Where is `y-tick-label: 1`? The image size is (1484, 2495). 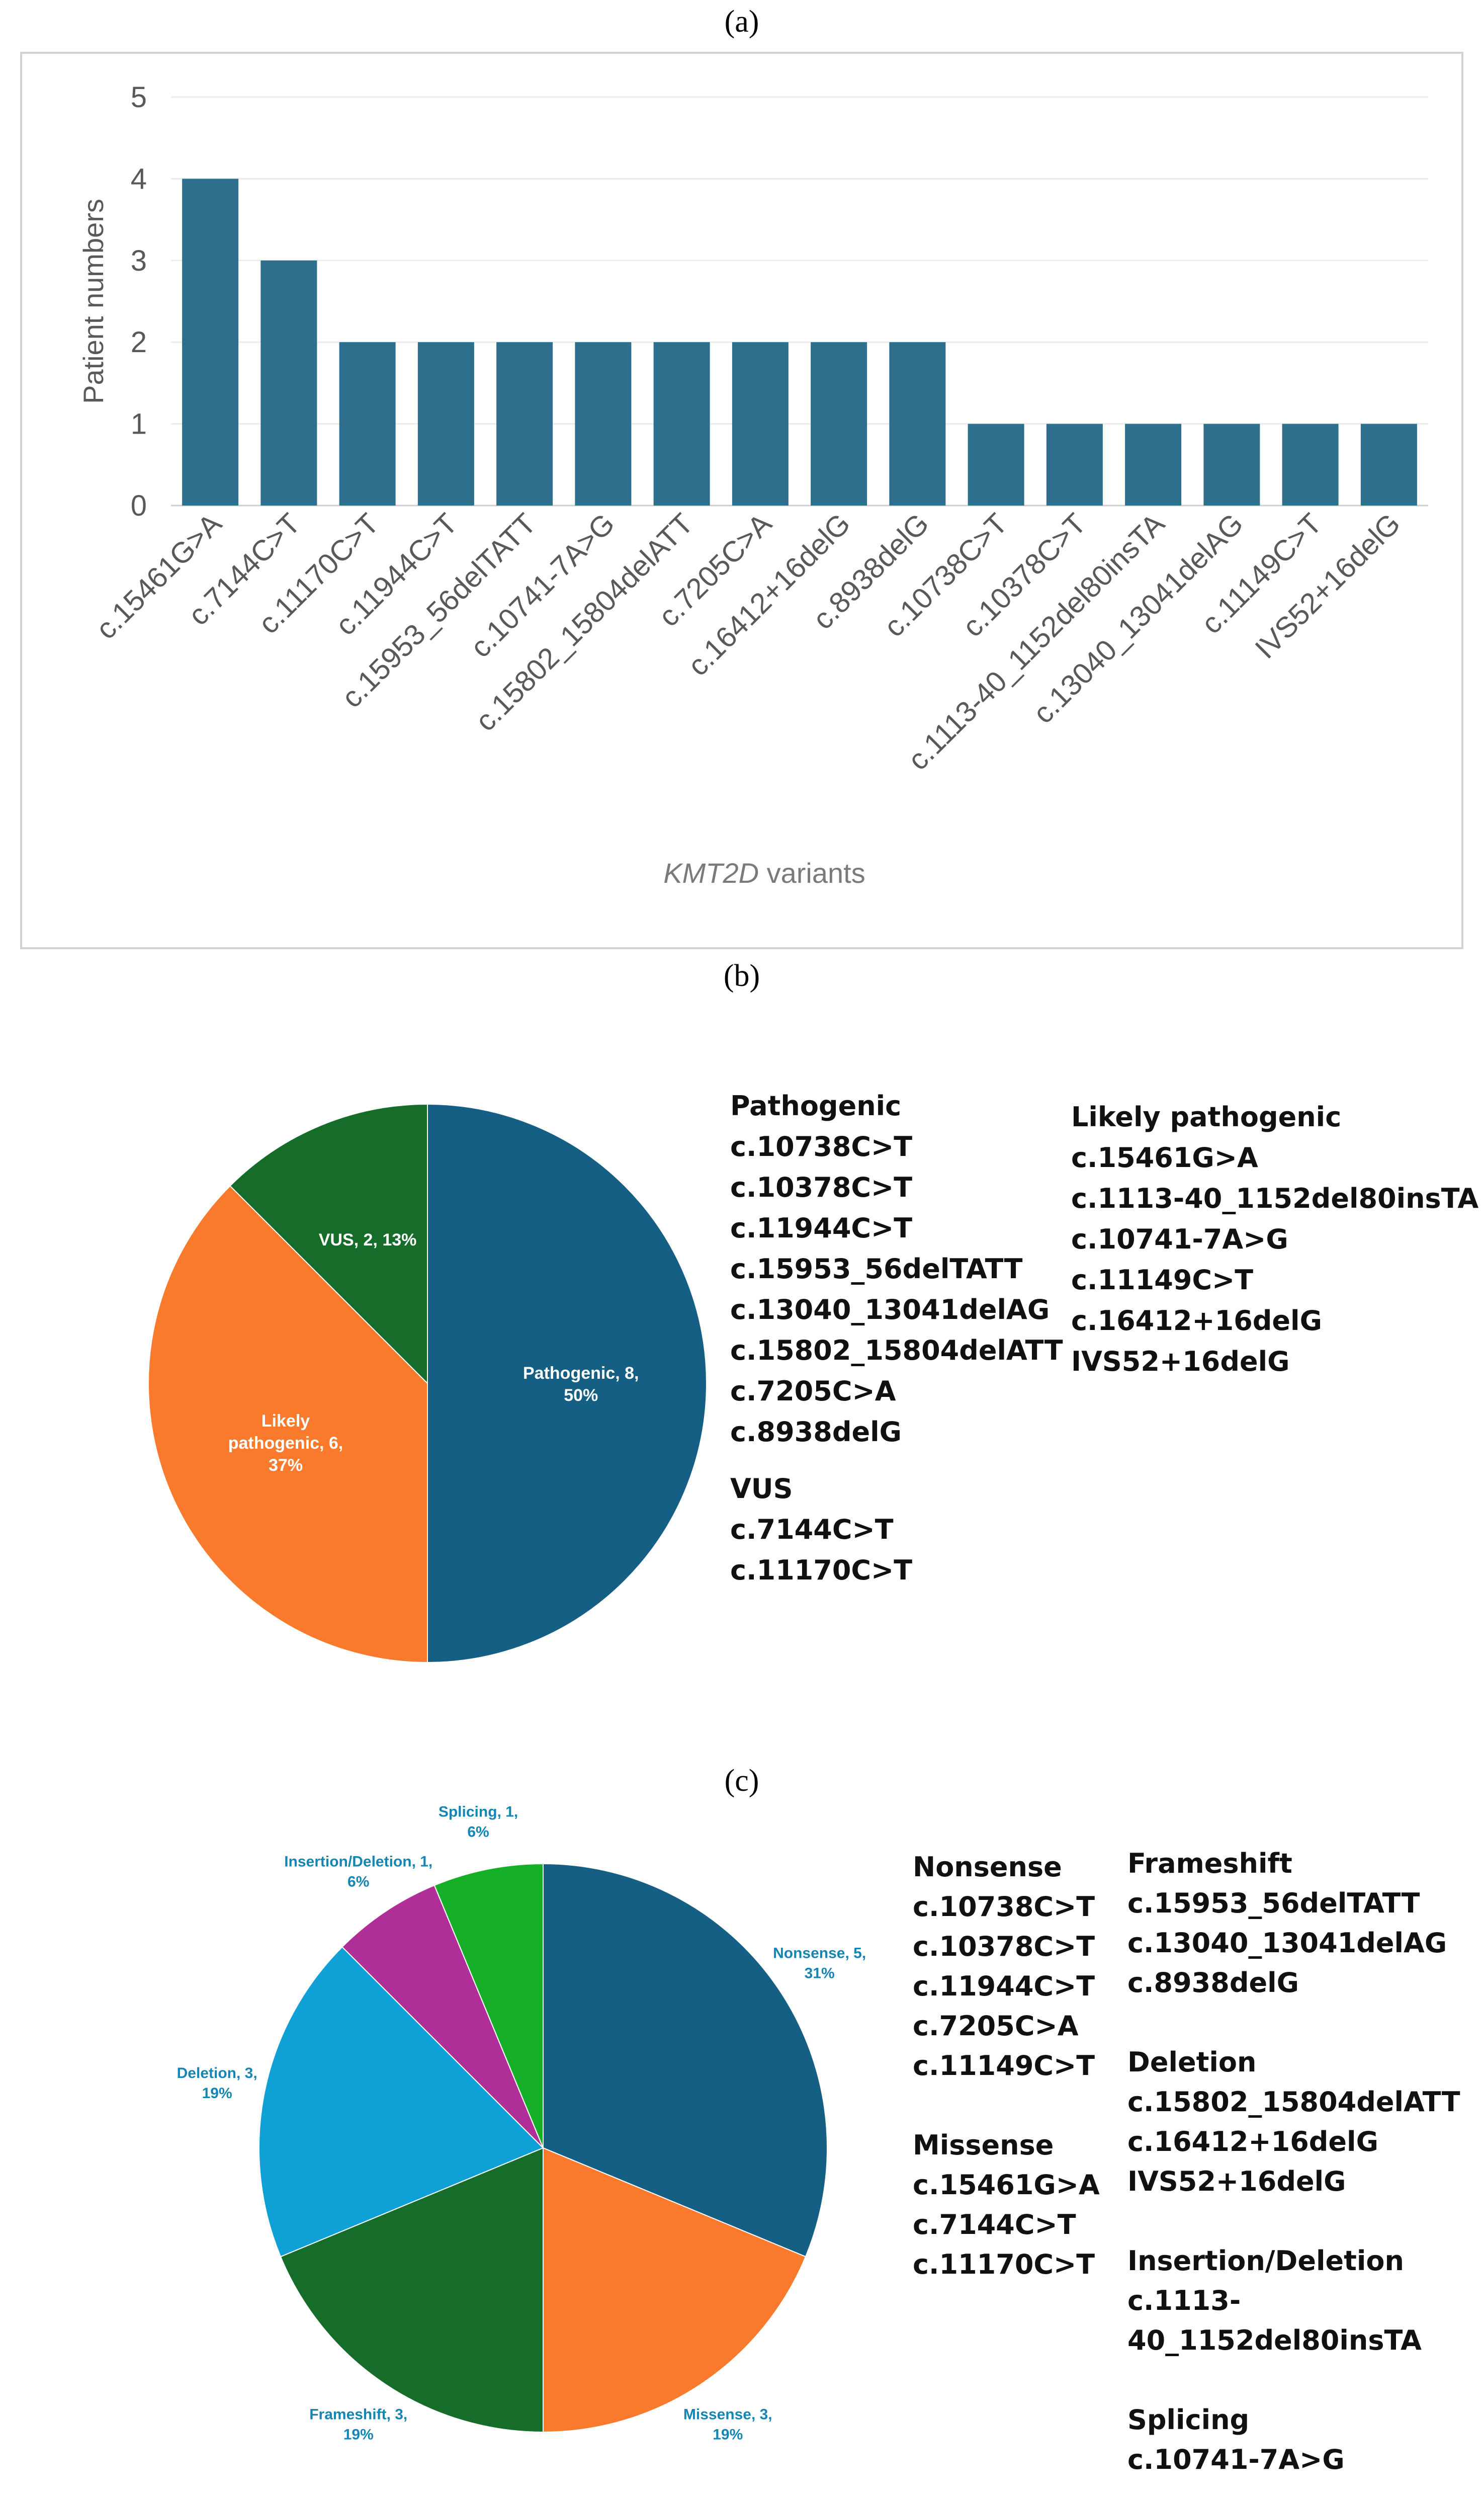
y-tick-label: 1 is located at coordinates (139, 424).